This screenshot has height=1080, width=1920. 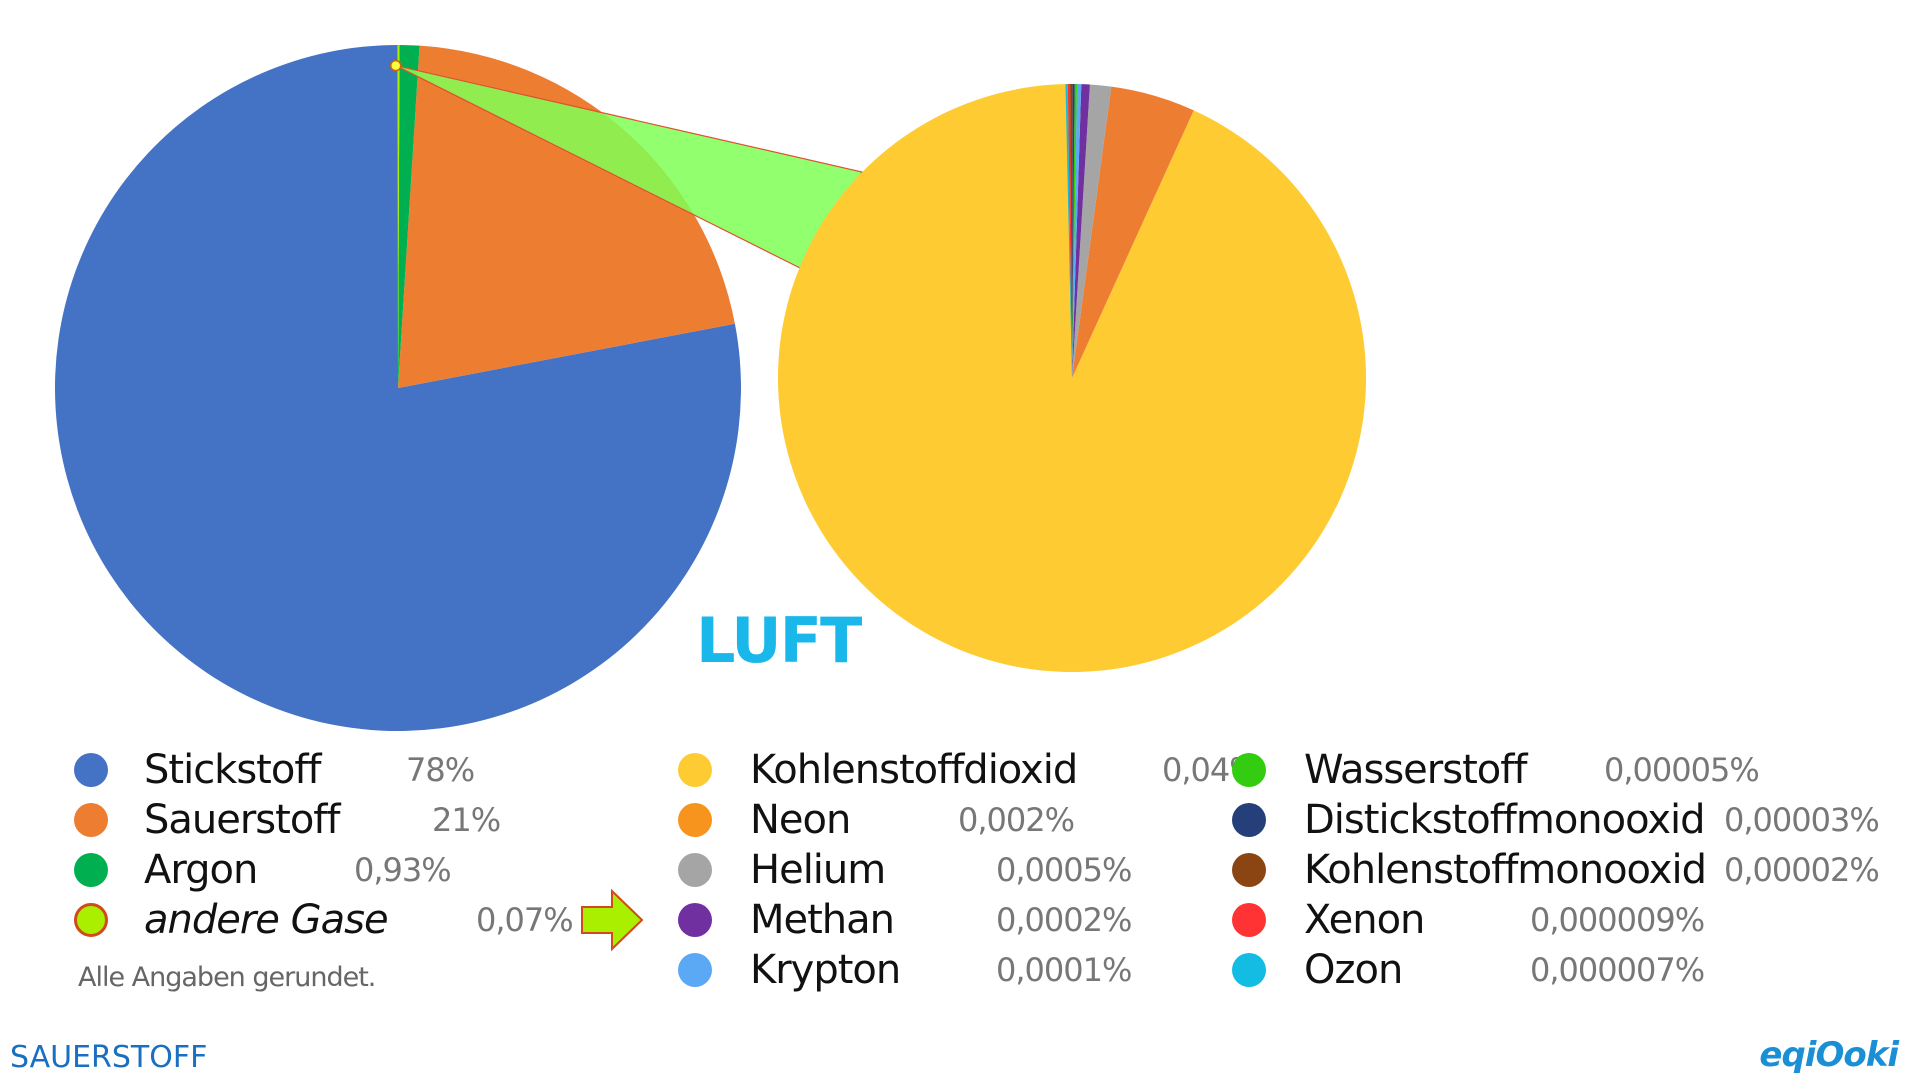 What do you see at coordinates (1505, 820) in the screenshot?
I see `legend-label: Distickstoffmonooxid` at bounding box center [1505, 820].